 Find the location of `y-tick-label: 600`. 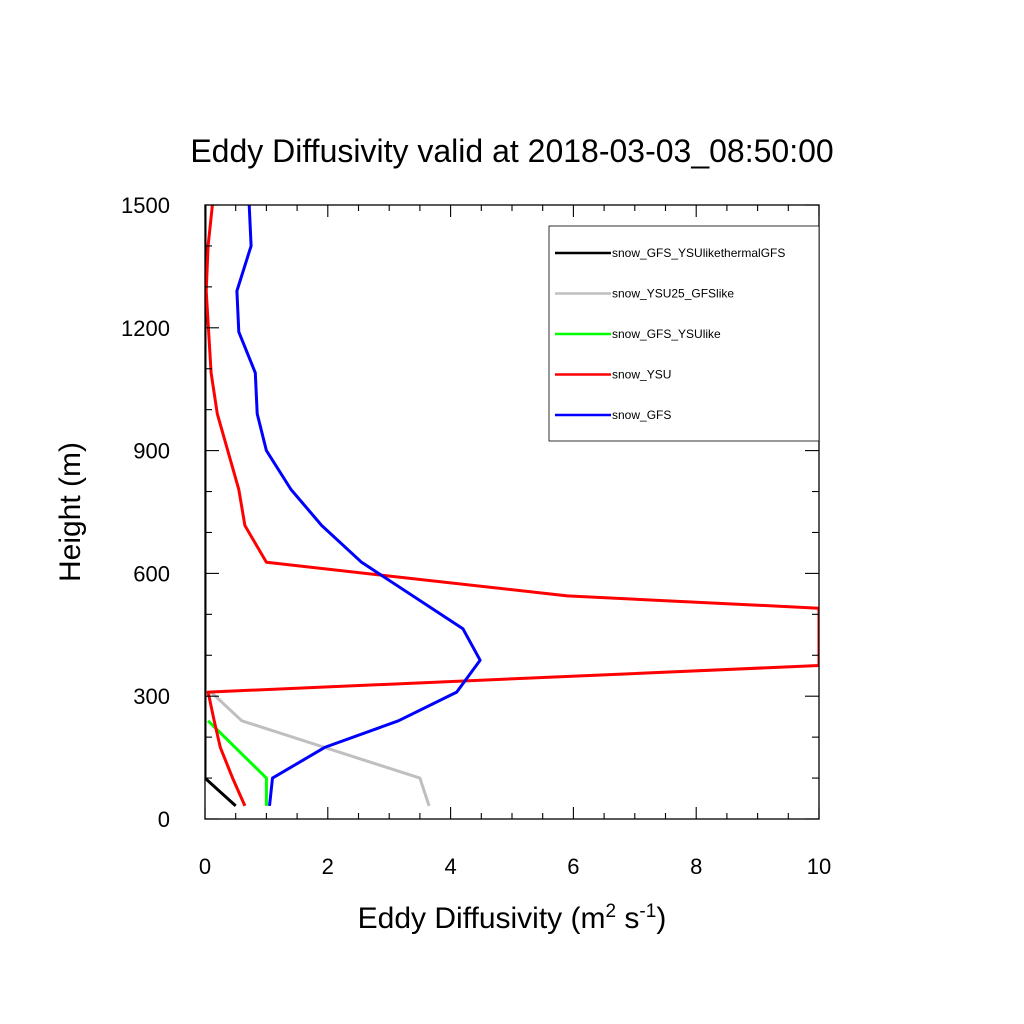

y-tick-label: 600 is located at coordinates (151, 573).